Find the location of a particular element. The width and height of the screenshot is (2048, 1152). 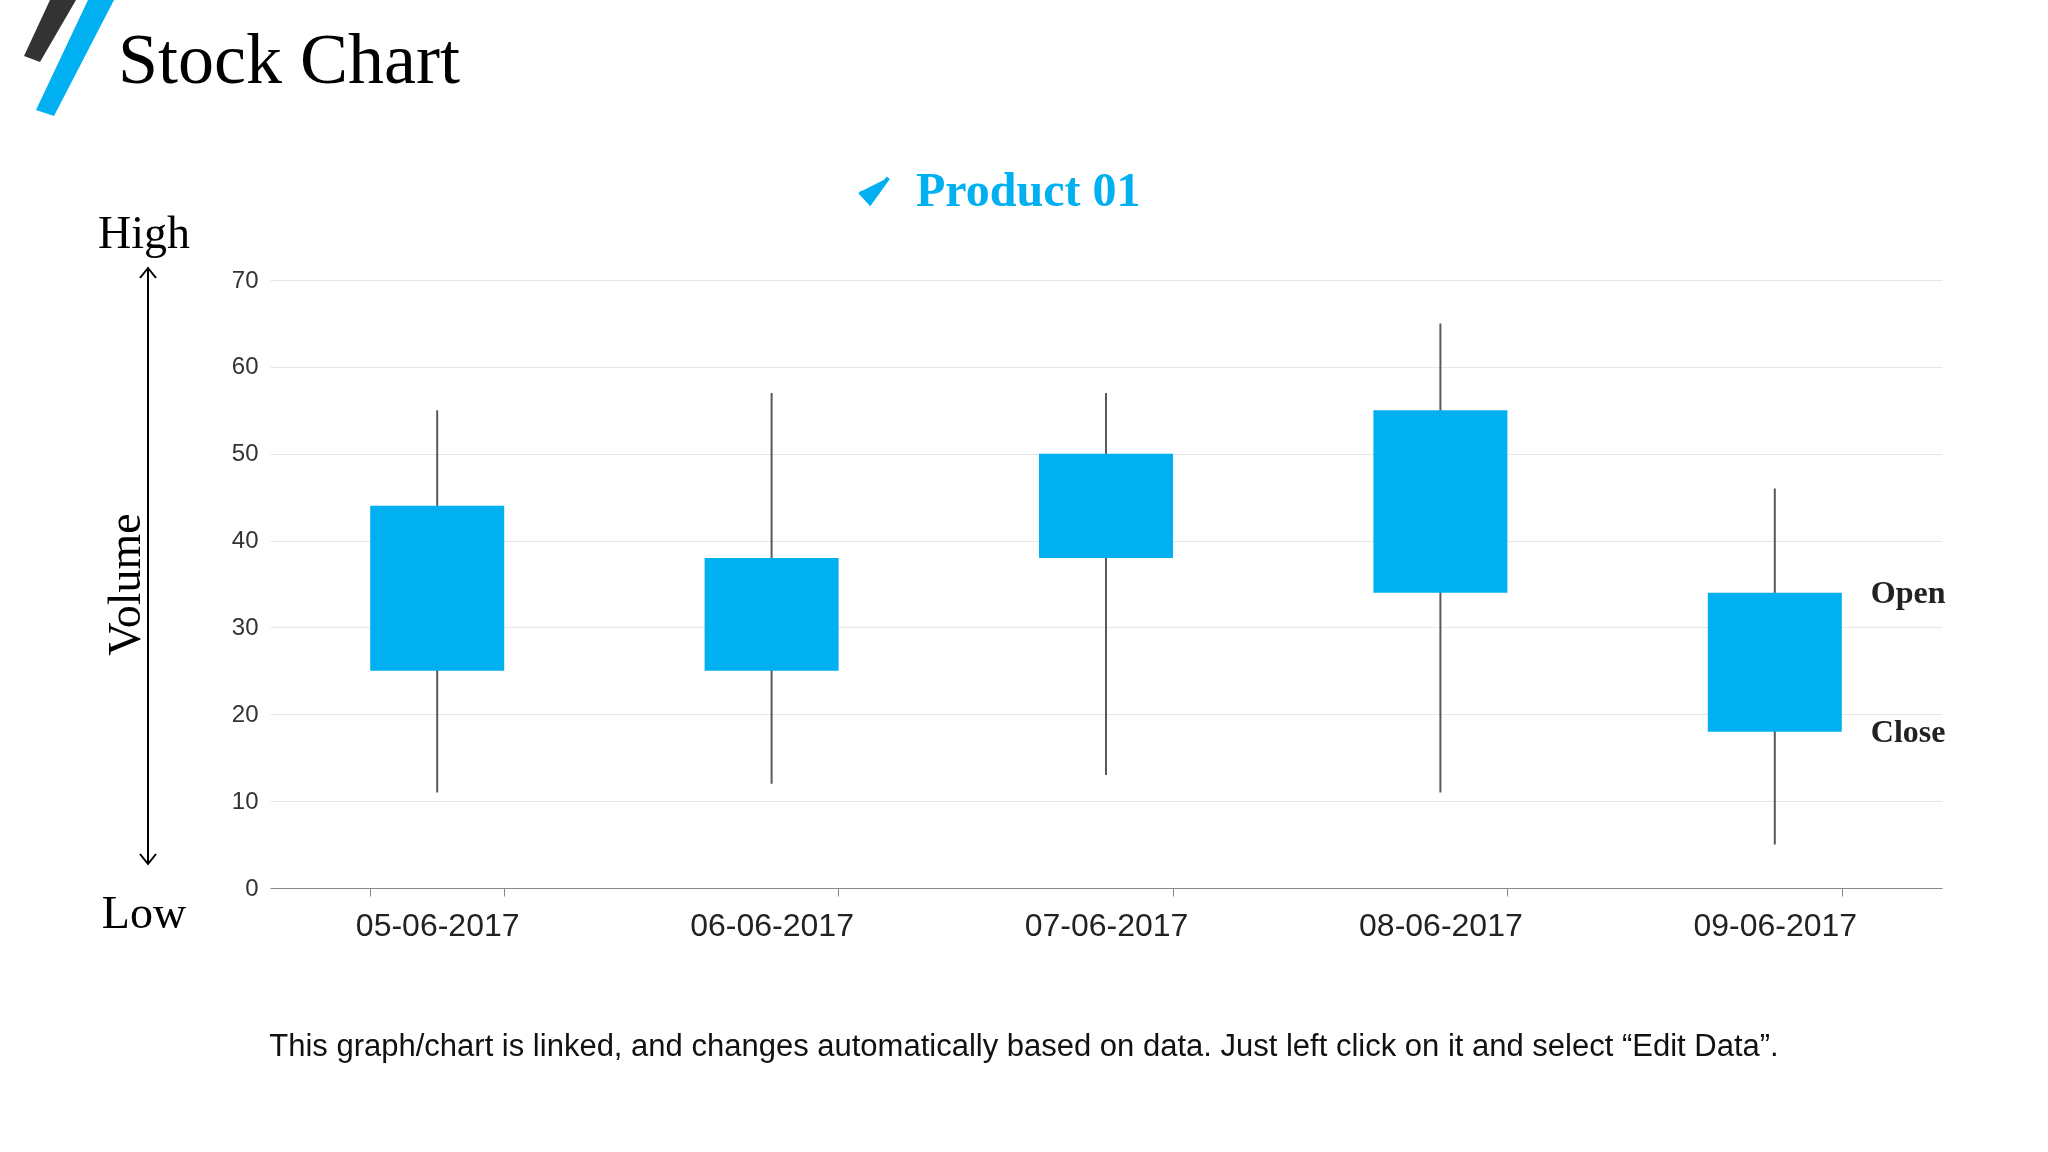

x-tick-label: 09-06-2017 is located at coordinates (1775, 924).